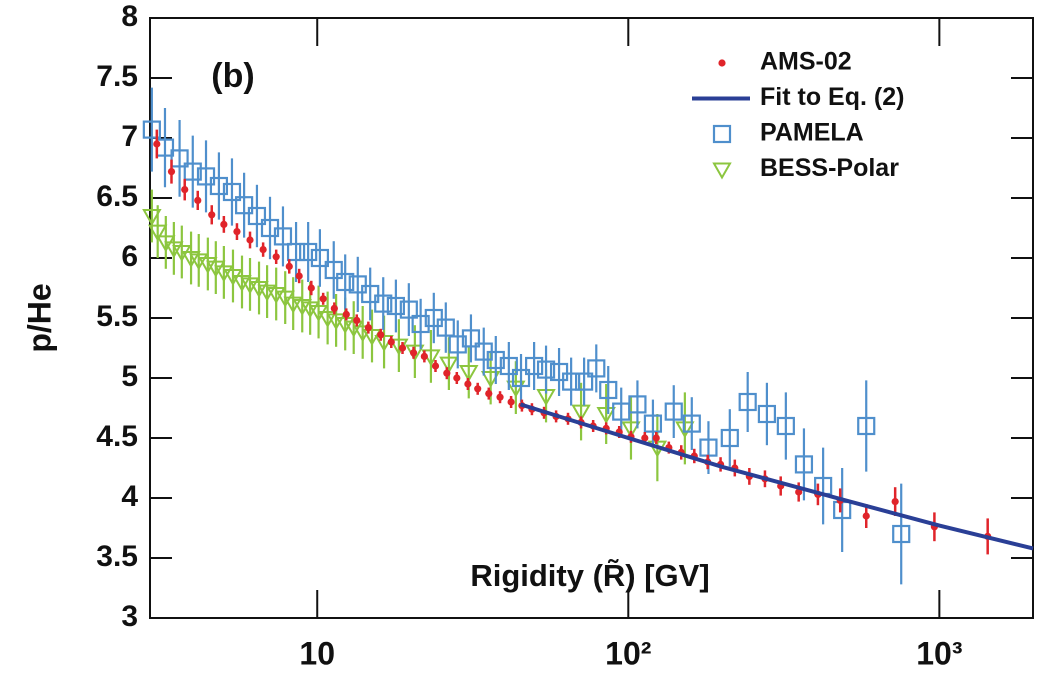  What do you see at coordinates (117, 436) in the screenshot?
I see `y-tick-label: 4.5` at bounding box center [117, 436].